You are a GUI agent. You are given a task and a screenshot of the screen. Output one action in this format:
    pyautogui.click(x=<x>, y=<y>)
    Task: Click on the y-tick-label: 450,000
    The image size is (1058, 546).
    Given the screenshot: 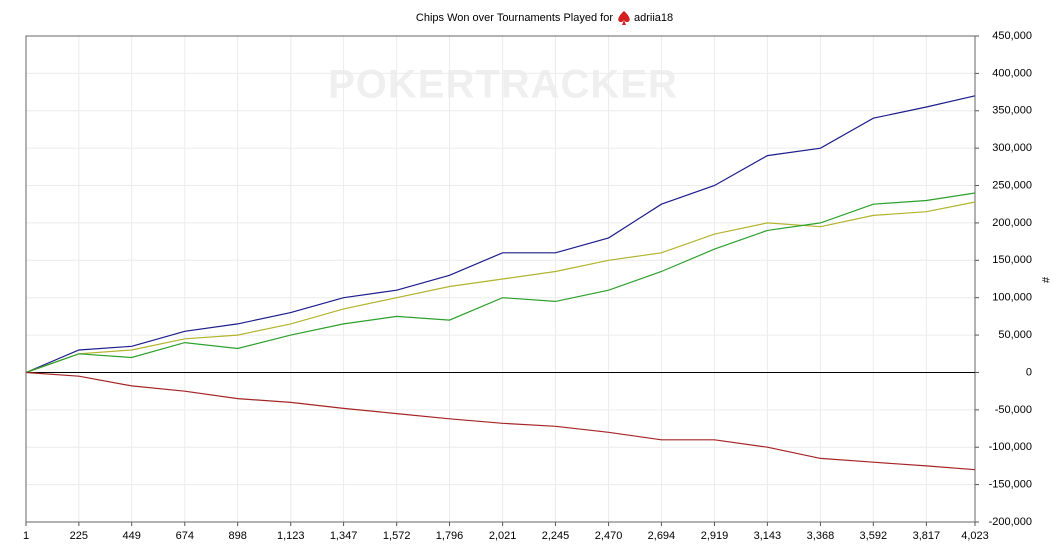 What is the action you would take?
    pyautogui.click(x=1012, y=36)
    